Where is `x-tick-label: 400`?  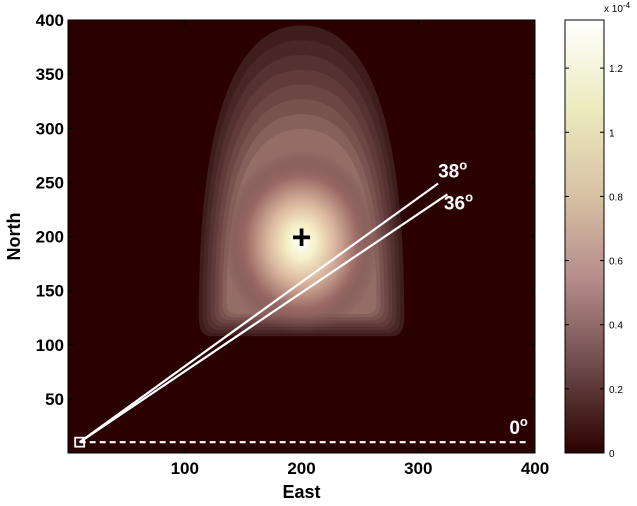
x-tick-label: 400 is located at coordinates (535, 468).